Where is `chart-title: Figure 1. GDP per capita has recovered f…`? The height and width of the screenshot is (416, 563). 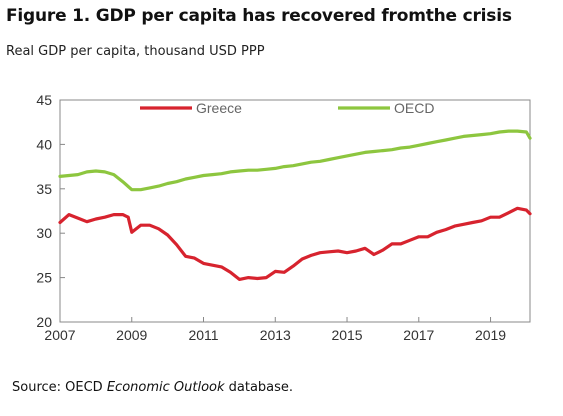 chart-title: Figure 1. GDP per capita has recovered f… is located at coordinates (259, 16).